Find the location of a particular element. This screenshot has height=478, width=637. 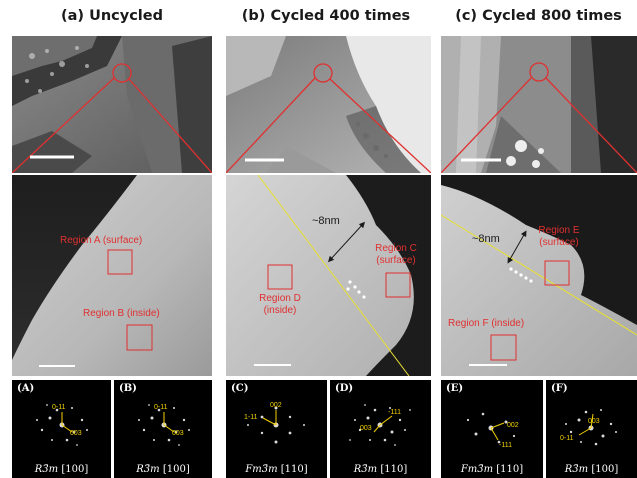

fft-label-e: Fm3̄m [110] is located at coordinates (492, 469).